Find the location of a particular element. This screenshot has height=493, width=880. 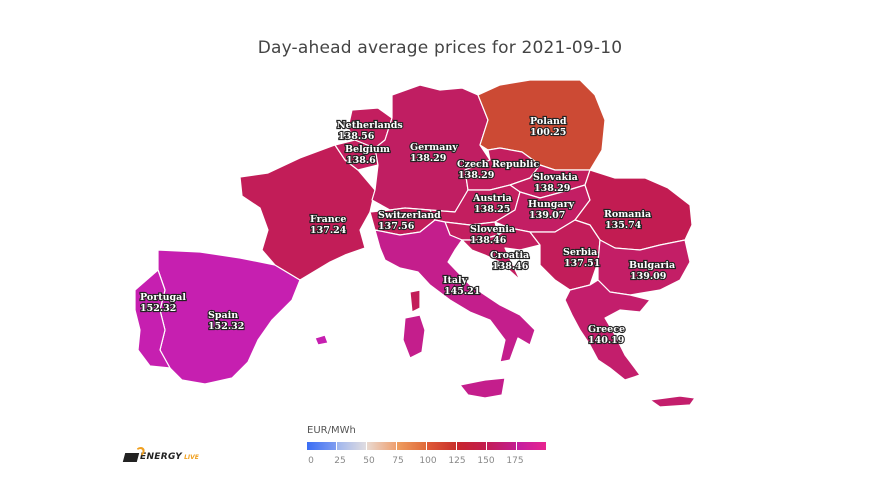

label-italy-value: 145.21 is located at coordinates (462, 291).